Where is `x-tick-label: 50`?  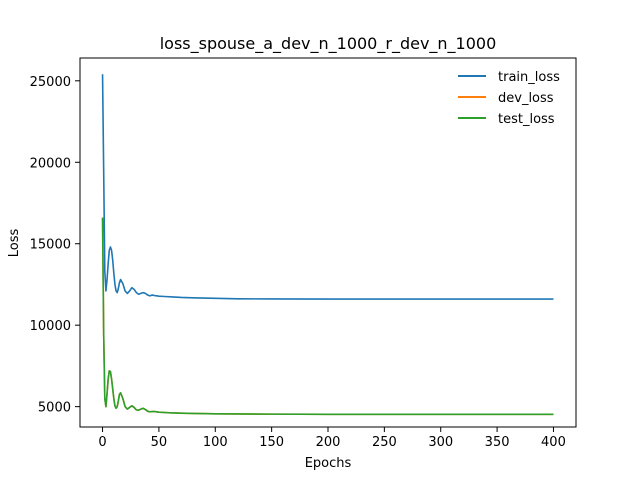
x-tick-label: 50 is located at coordinates (159, 442).